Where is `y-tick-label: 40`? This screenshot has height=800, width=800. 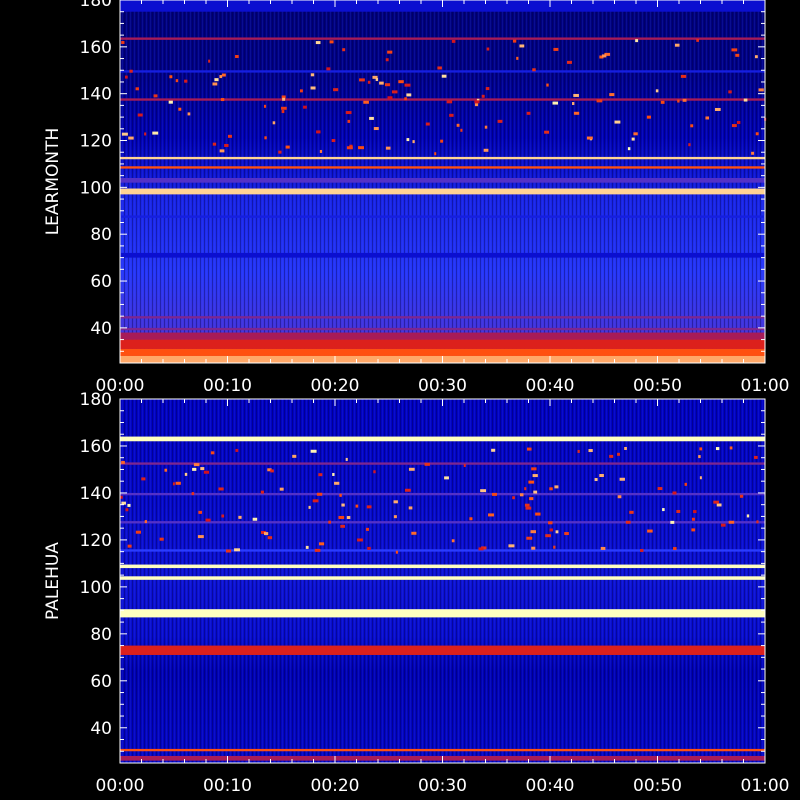 y-tick-label: 40 is located at coordinates (101, 729).